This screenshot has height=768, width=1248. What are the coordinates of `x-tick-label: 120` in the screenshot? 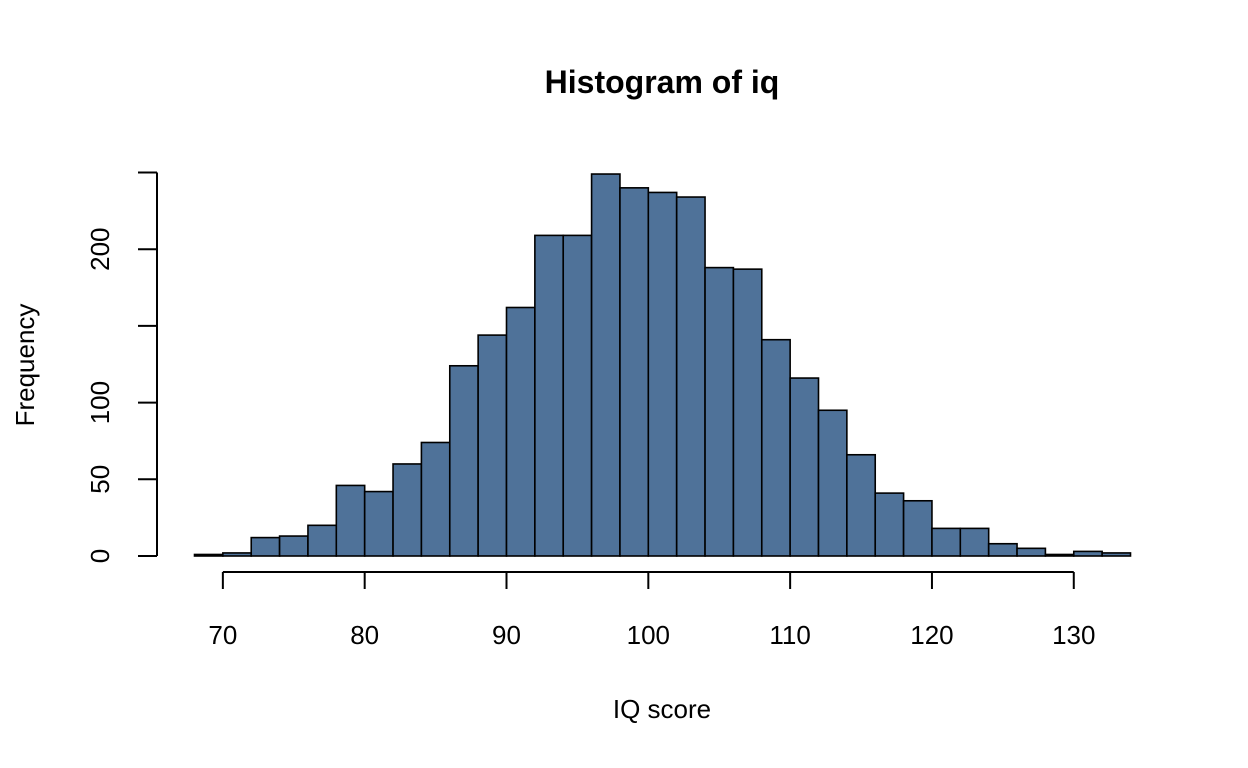 It's located at (931, 635).